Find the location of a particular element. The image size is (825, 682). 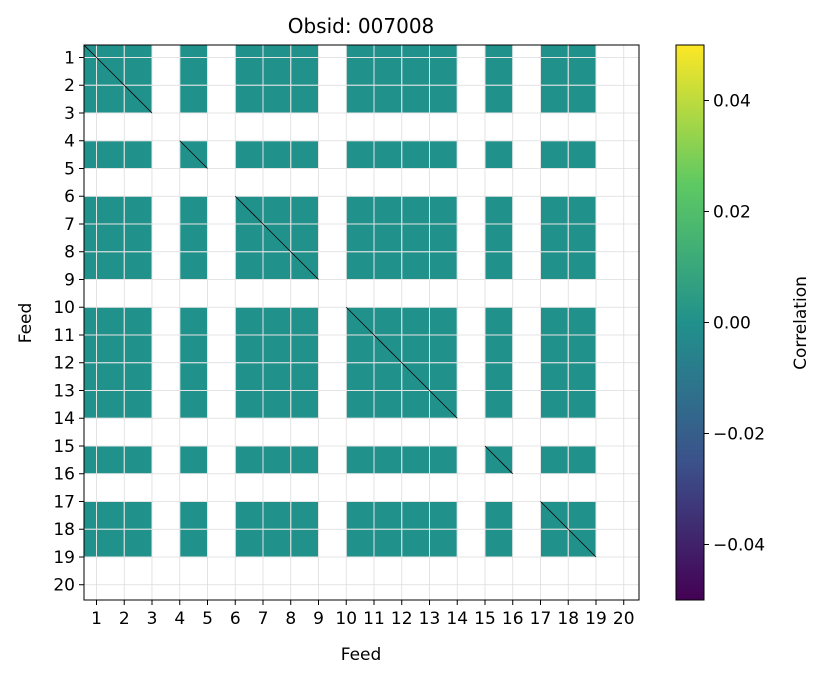

y-tick-label: 20 is located at coordinates (64, 586).